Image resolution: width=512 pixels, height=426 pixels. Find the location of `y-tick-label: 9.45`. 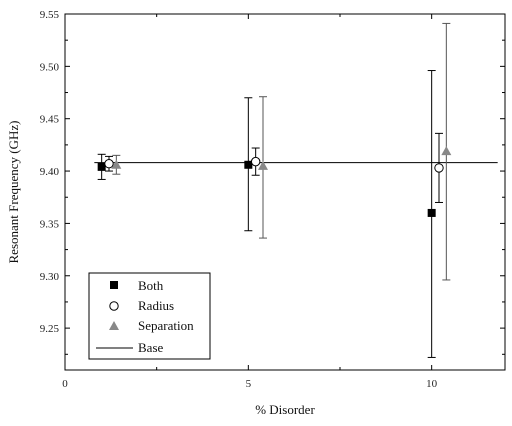

y-tick-label: 9.45 is located at coordinates (50, 120).